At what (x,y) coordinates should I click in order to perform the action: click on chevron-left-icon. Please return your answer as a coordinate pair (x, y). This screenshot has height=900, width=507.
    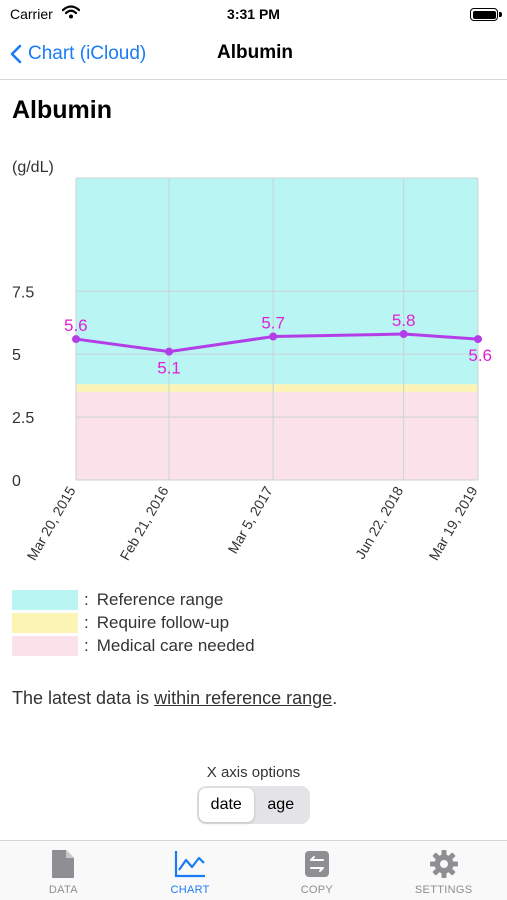
    Looking at the image, I should click on (16, 54).